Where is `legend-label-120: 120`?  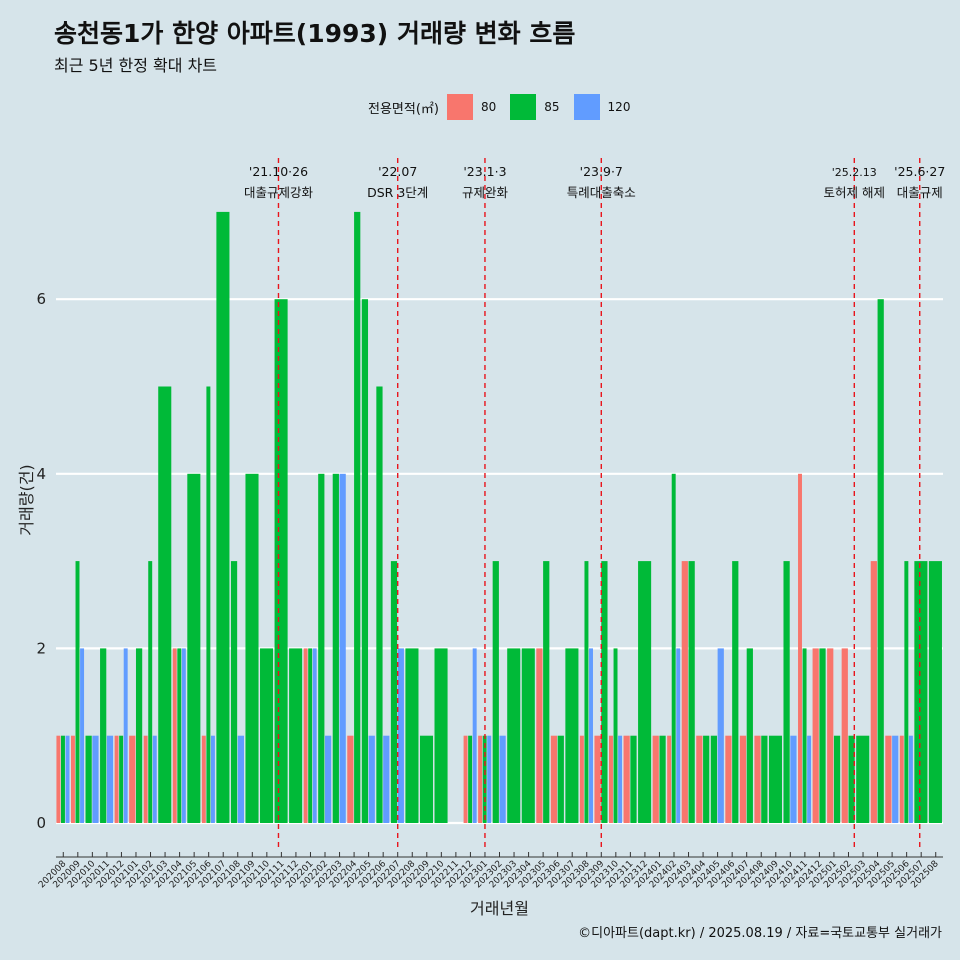 legend-label-120: 120 is located at coordinates (619, 107).